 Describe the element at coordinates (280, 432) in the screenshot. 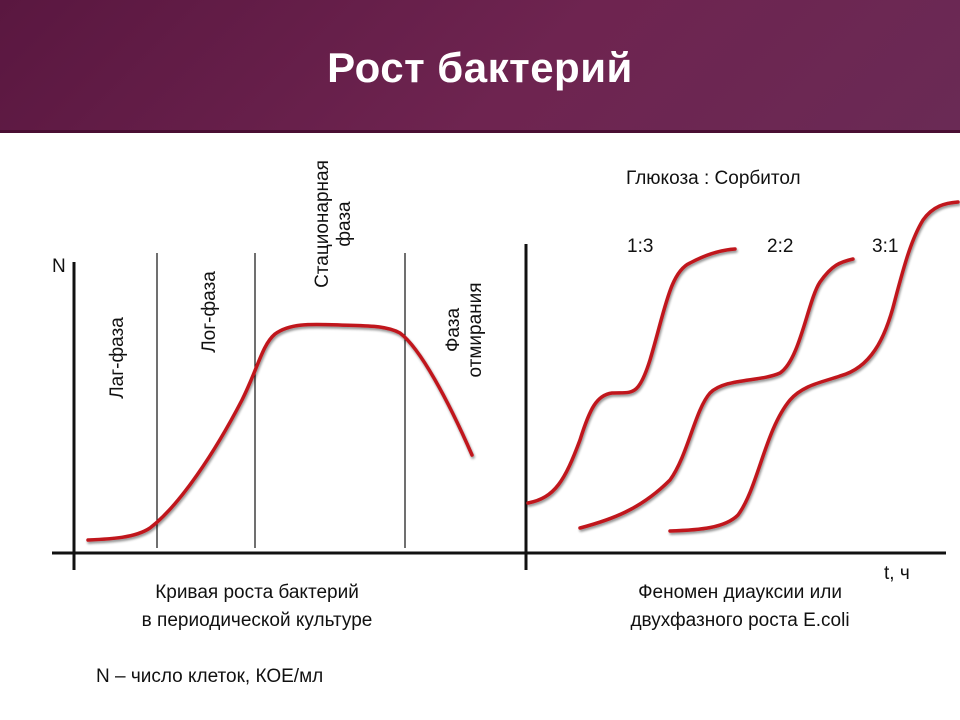

I see `batch-growth-curve` at that location.